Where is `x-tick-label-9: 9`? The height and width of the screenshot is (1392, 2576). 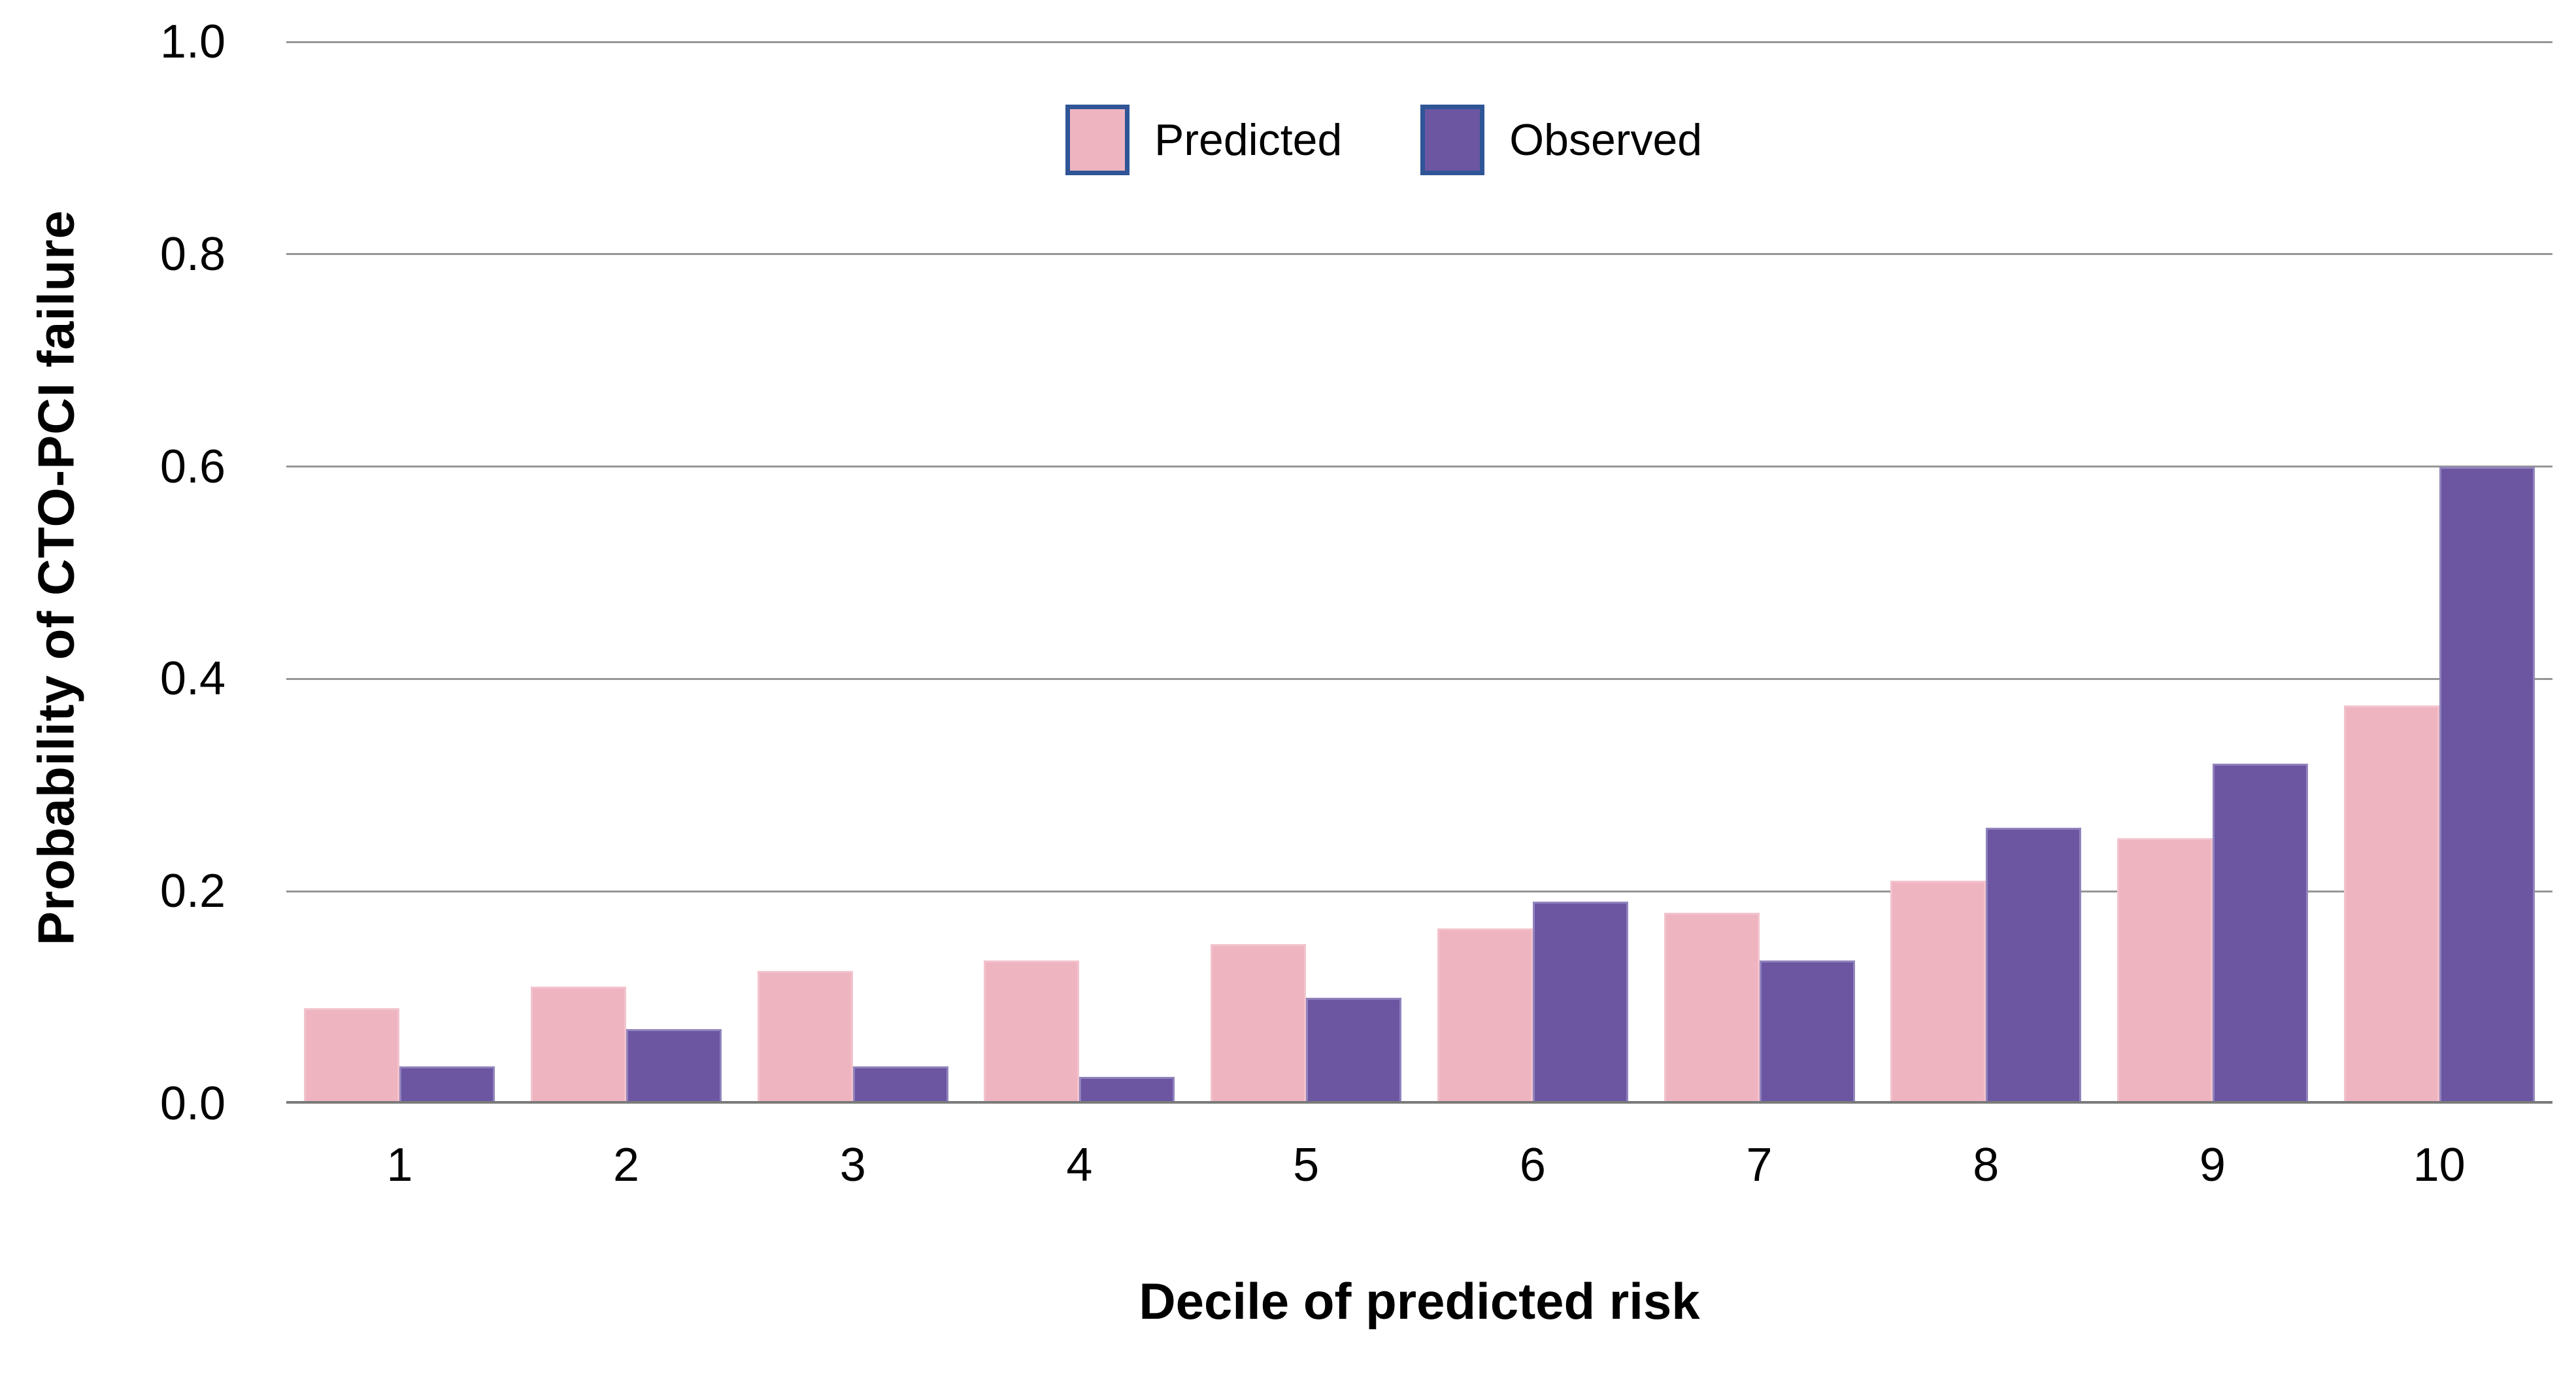
x-tick-label-9: 9 is located at coordinates (2213, 1165).